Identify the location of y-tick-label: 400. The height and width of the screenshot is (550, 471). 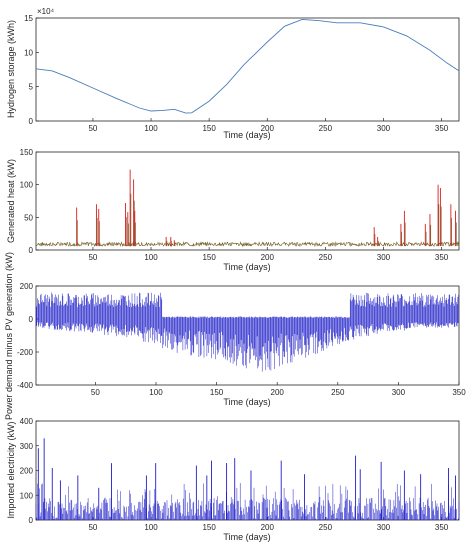
(27, 421).